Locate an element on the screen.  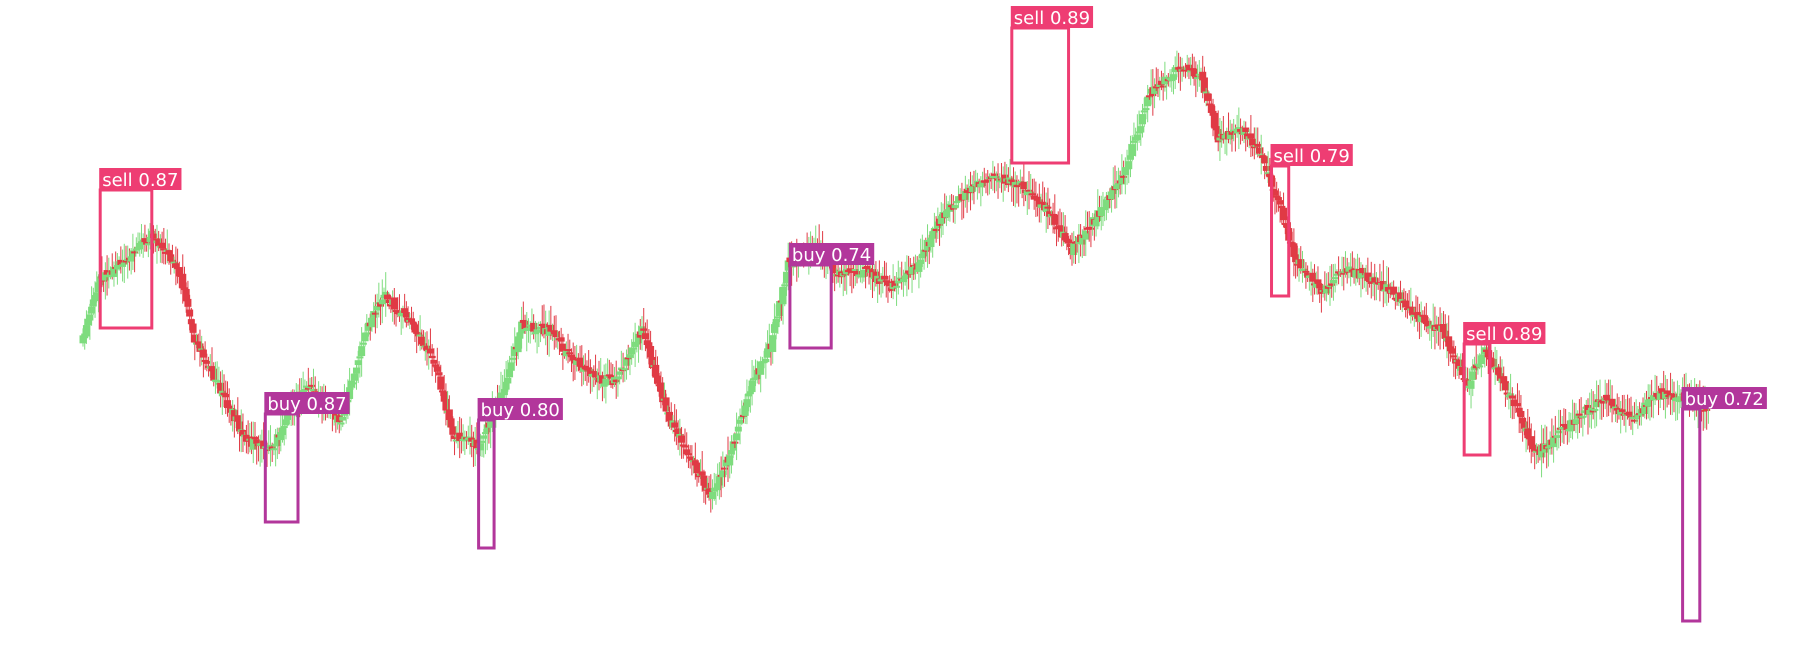
sell-detection-label-bg is located at coordinates (140, 179).